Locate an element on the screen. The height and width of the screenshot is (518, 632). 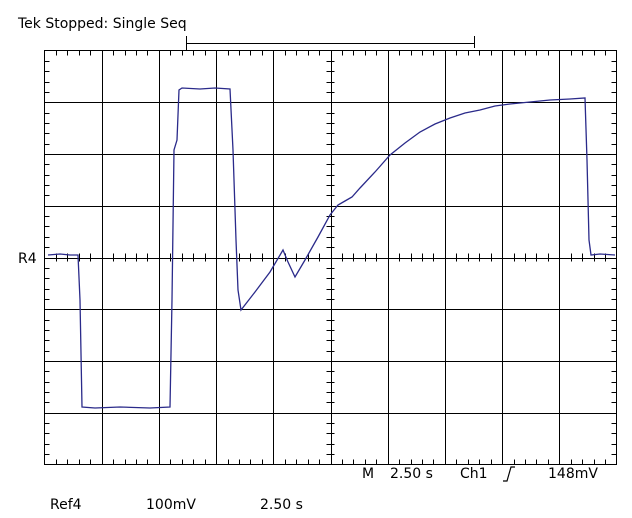
scope-status-title: Tek Stopped: Single Seq is located at coordinates (102, 24).